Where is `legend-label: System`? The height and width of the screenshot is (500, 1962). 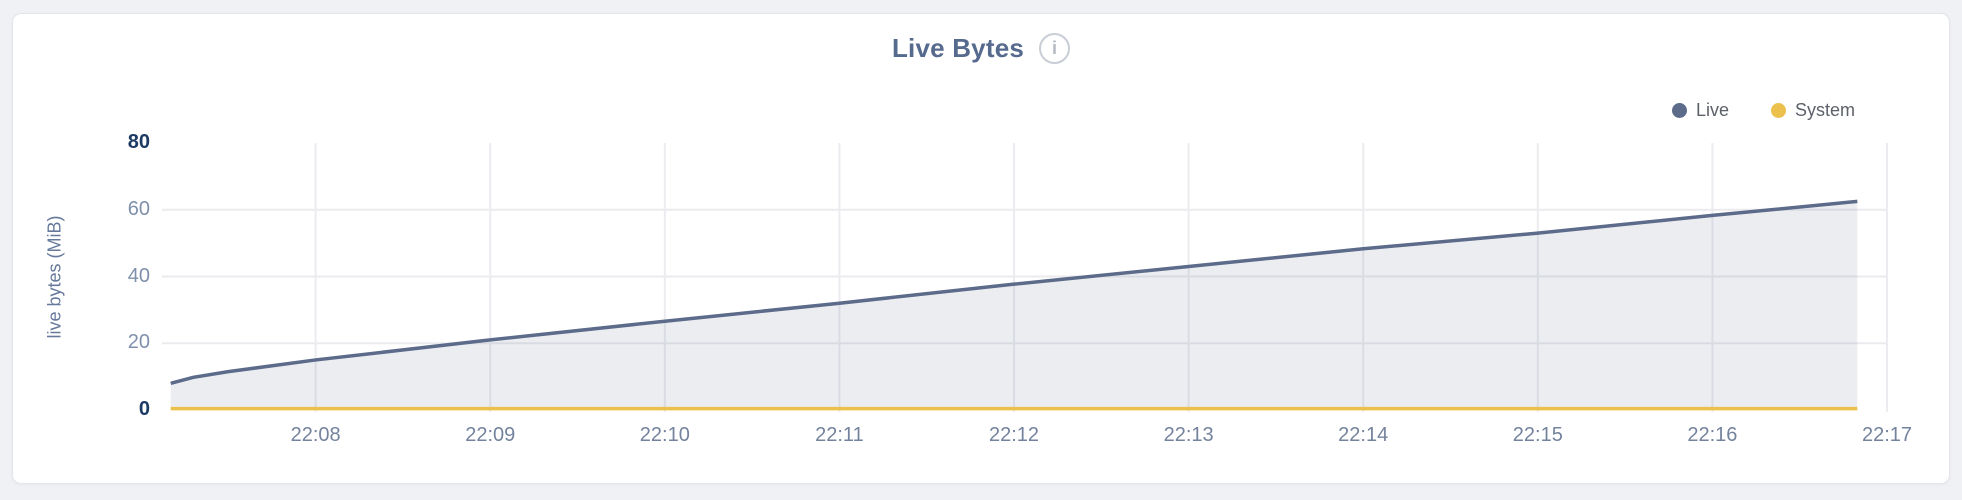 legend-label: System is located at coordinates (1824, 110).